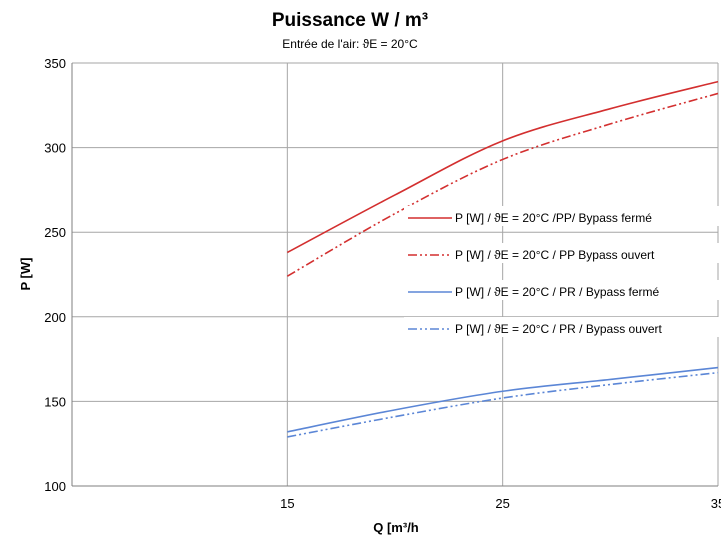  Describe the element at coordinates (350, 44) in the screenshot. I see `chart-subtitle: Entrée de l'air: ϑE = 20°C` at that location.